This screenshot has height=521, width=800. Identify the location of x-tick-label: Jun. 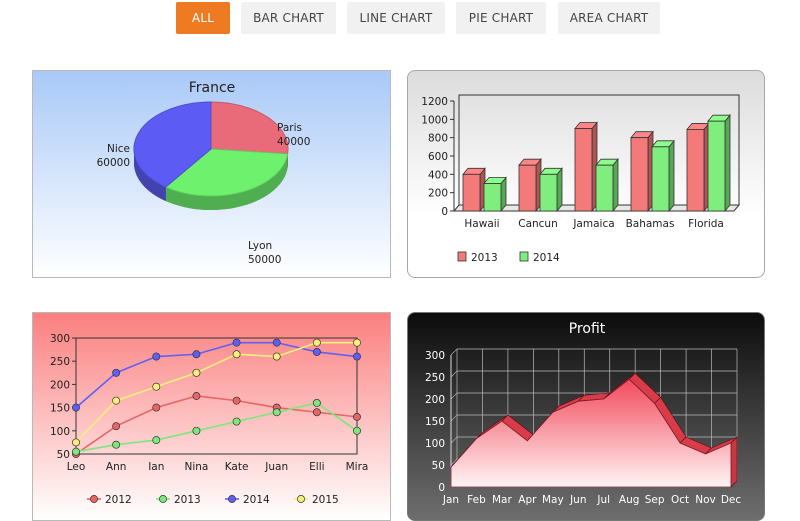
(577, 500).